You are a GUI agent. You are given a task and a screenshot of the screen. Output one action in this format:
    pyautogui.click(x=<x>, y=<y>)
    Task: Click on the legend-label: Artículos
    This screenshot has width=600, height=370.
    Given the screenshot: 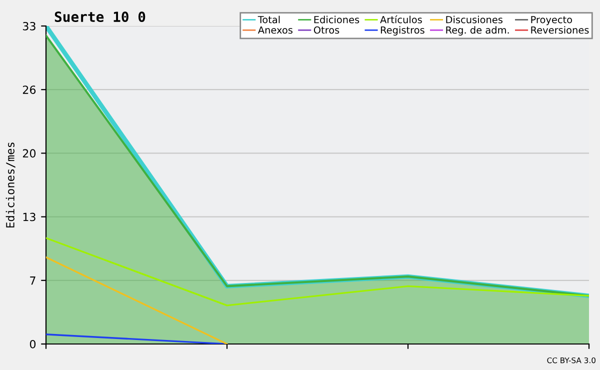 What is the action you would take?
    pyautogui.click(x=401, y=19)
    